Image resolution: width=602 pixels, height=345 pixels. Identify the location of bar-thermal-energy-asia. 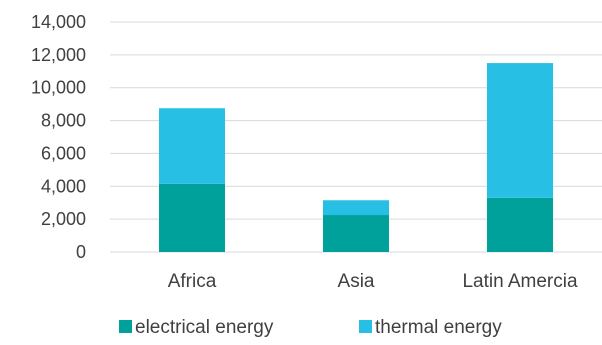
(356, 208).